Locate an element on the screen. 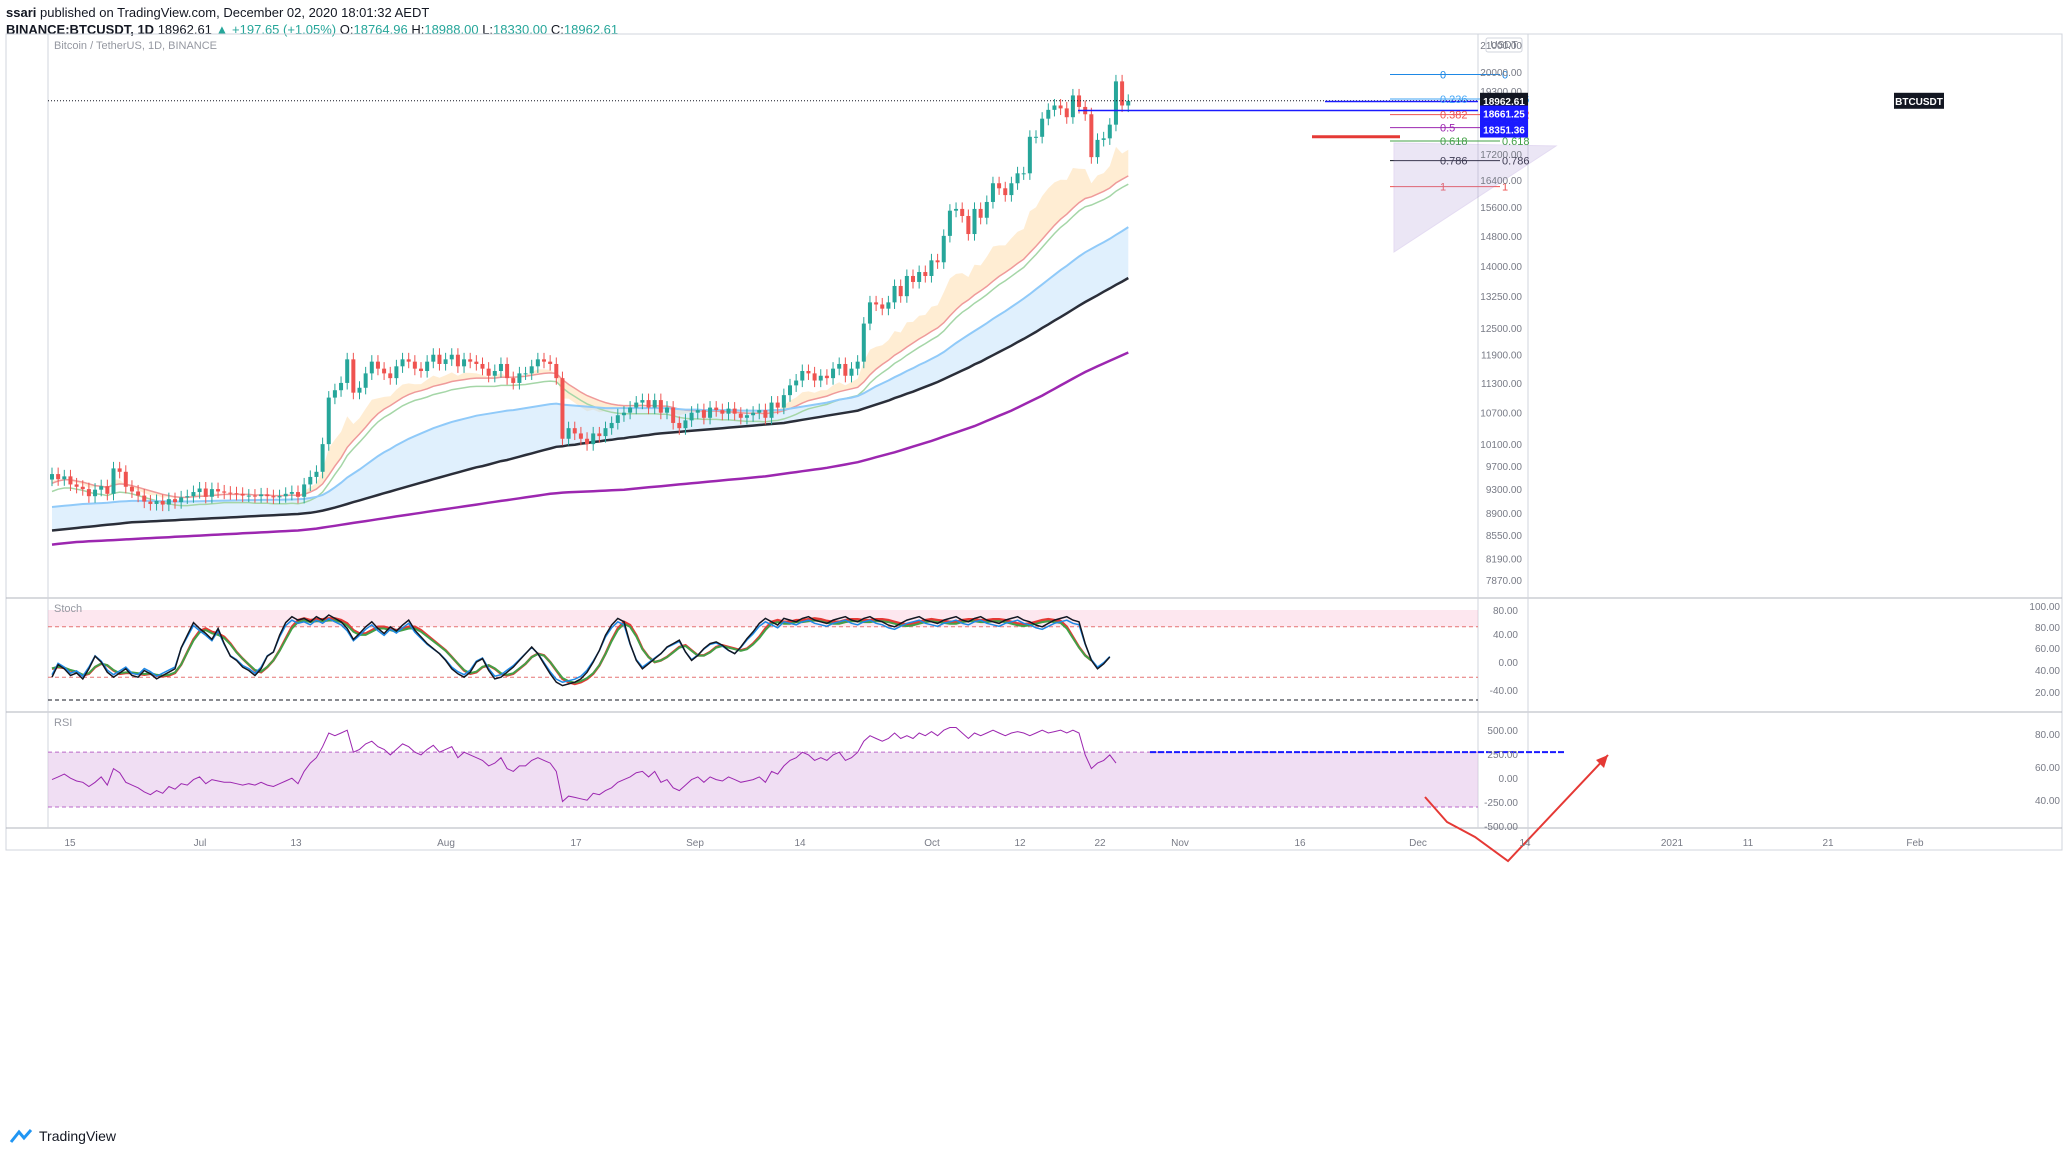  brand-name: TradingView is located at coordinates (78, 1136).